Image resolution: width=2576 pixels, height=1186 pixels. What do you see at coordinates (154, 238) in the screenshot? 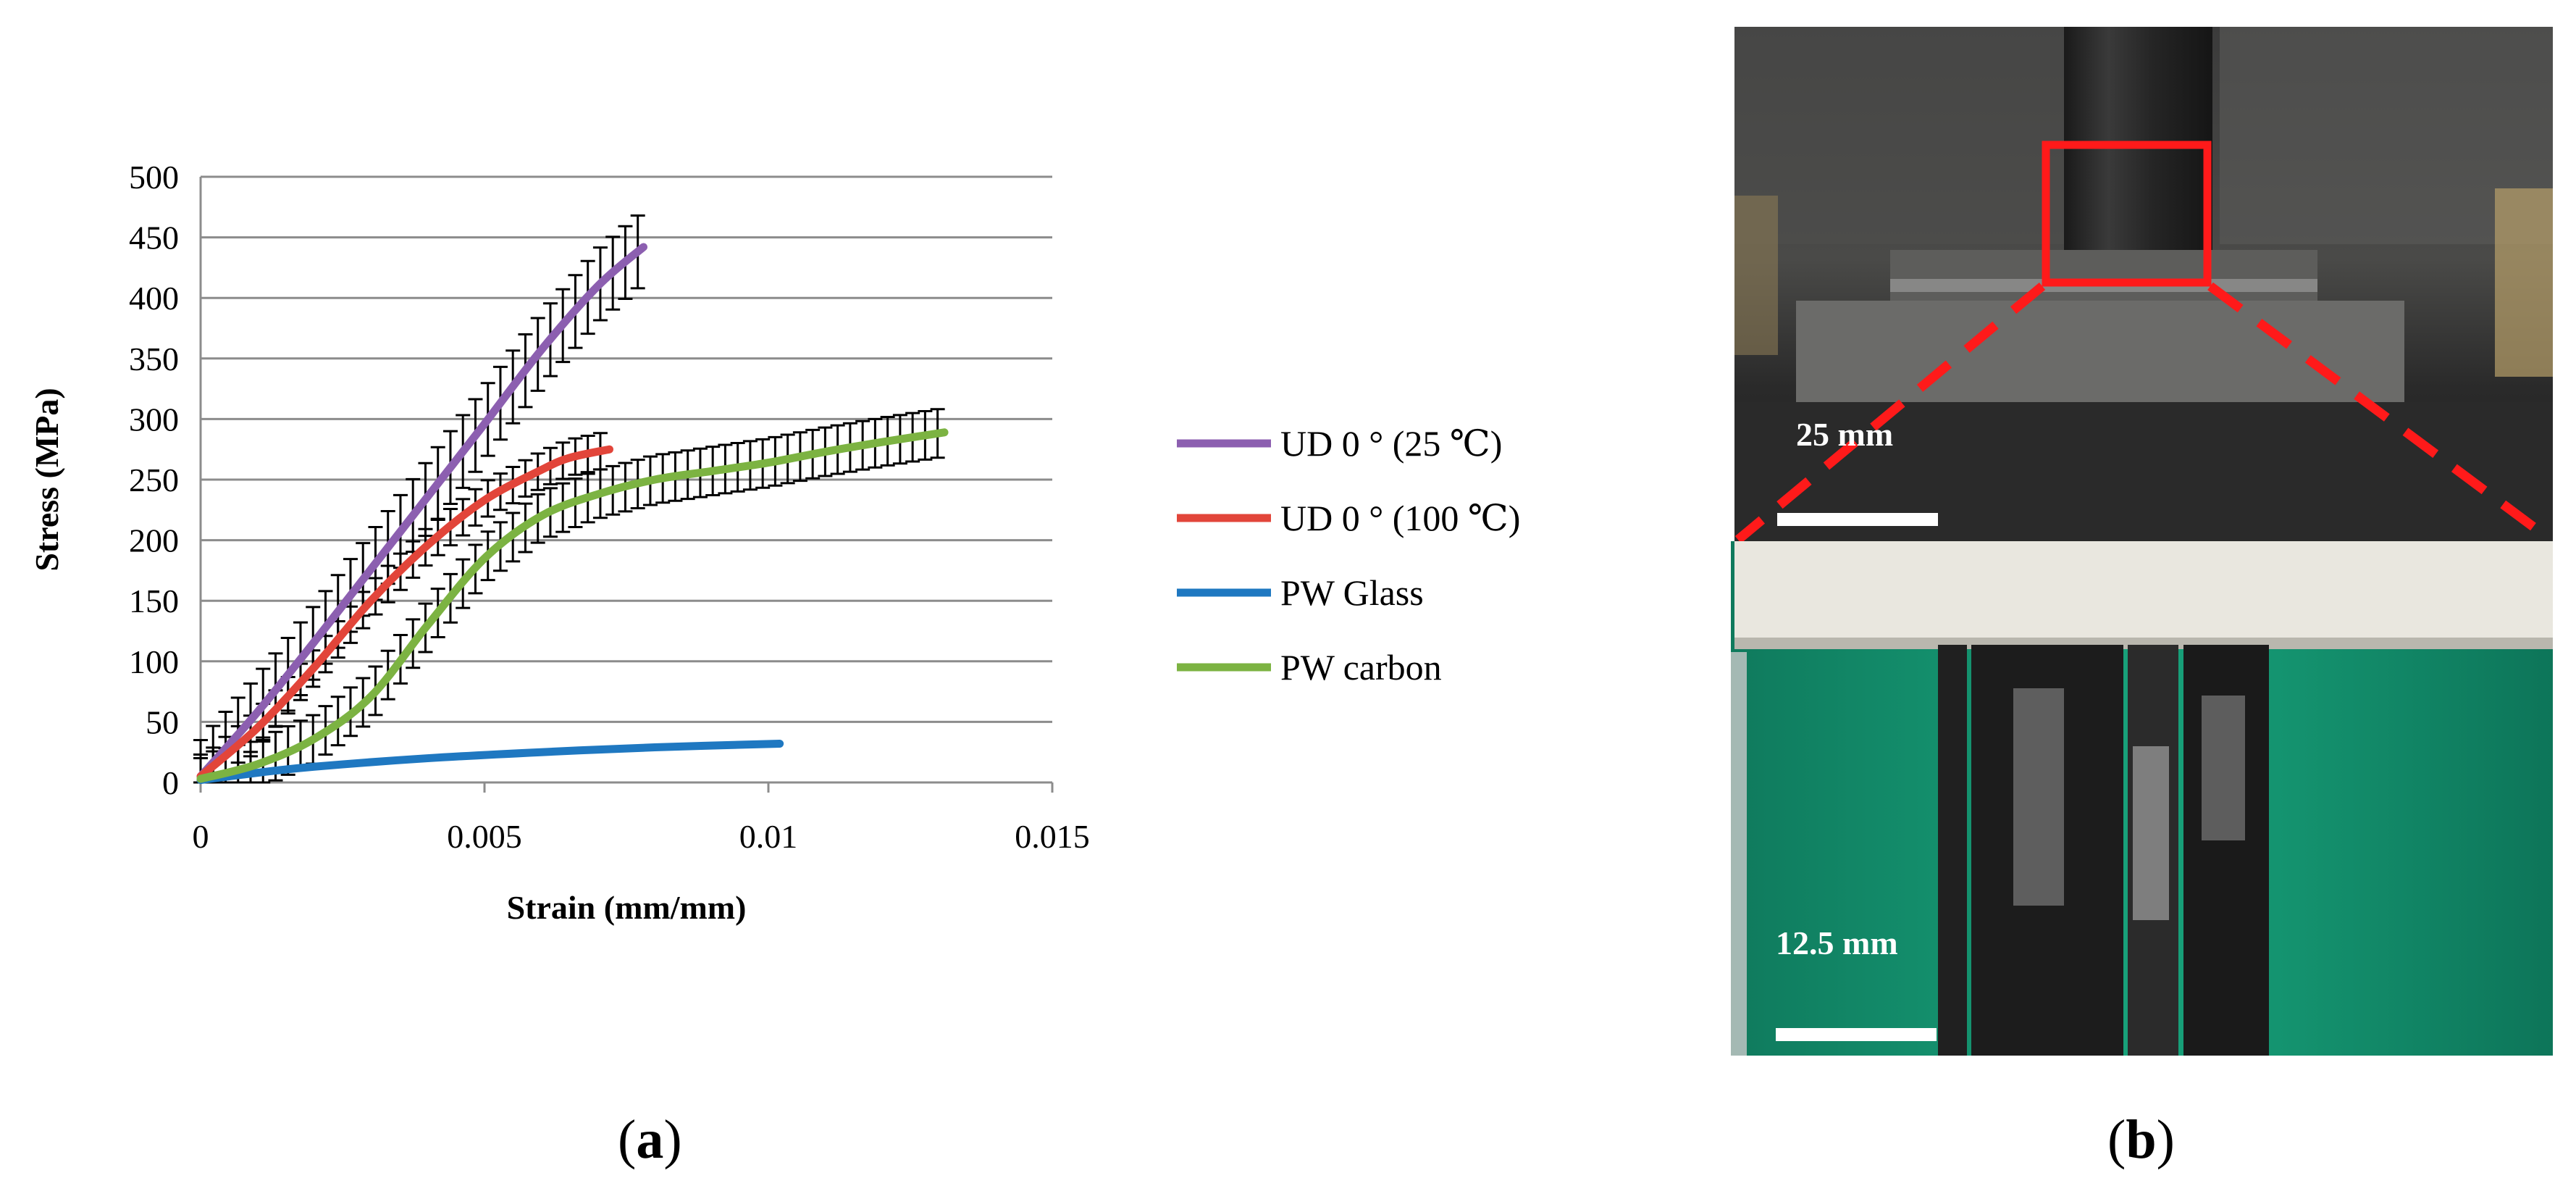
I see `y-tick-label: 450` at bounding box center [154, 238].